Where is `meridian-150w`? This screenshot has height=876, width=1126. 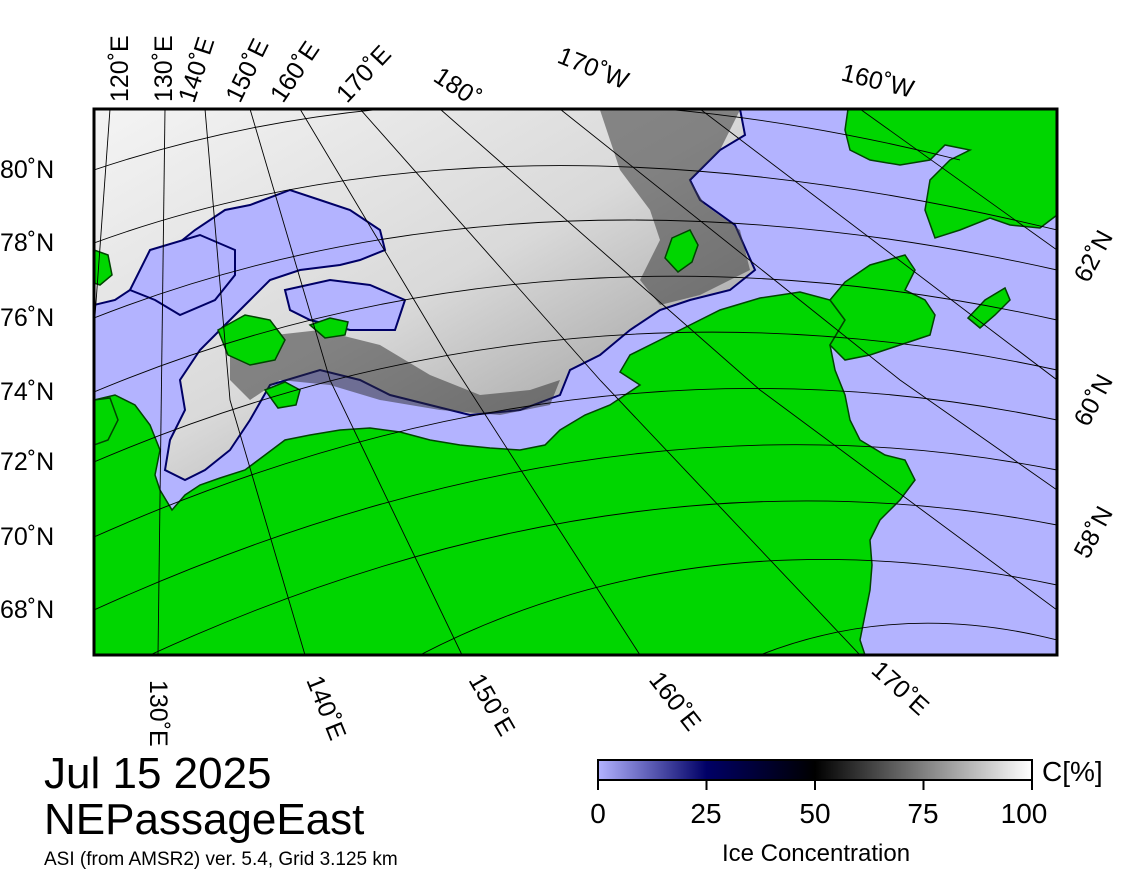
meridian-150w is located at coordinates (958, 180).